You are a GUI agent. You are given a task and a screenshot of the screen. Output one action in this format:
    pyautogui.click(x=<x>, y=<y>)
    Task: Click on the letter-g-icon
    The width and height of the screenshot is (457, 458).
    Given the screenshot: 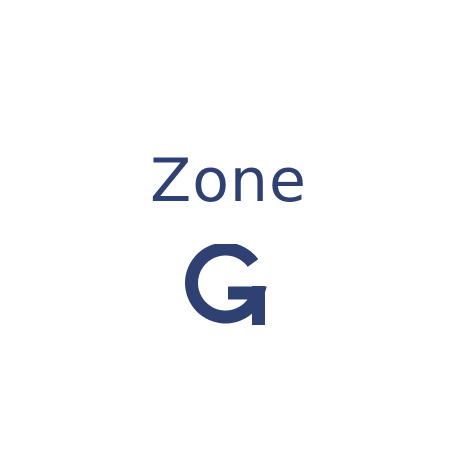 What is the action you would take?
    pyautogui.click(x=226, y=284)
    